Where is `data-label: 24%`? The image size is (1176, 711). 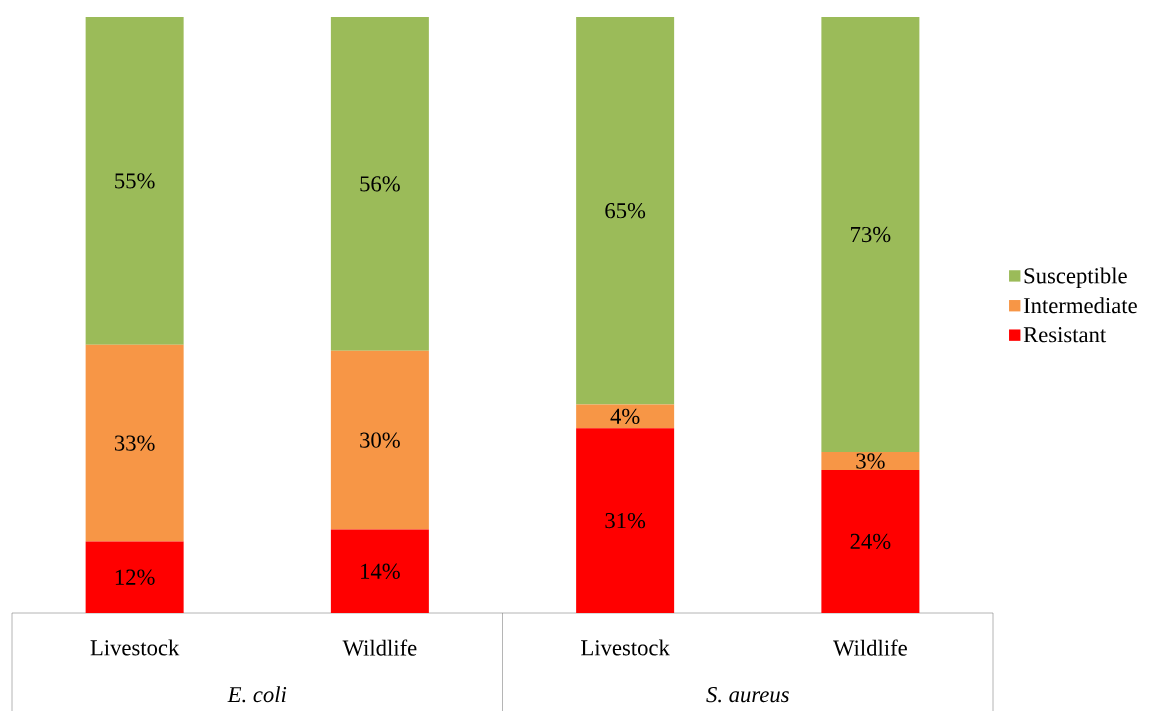 data-label: 24% is located at coordinates (870, 541).